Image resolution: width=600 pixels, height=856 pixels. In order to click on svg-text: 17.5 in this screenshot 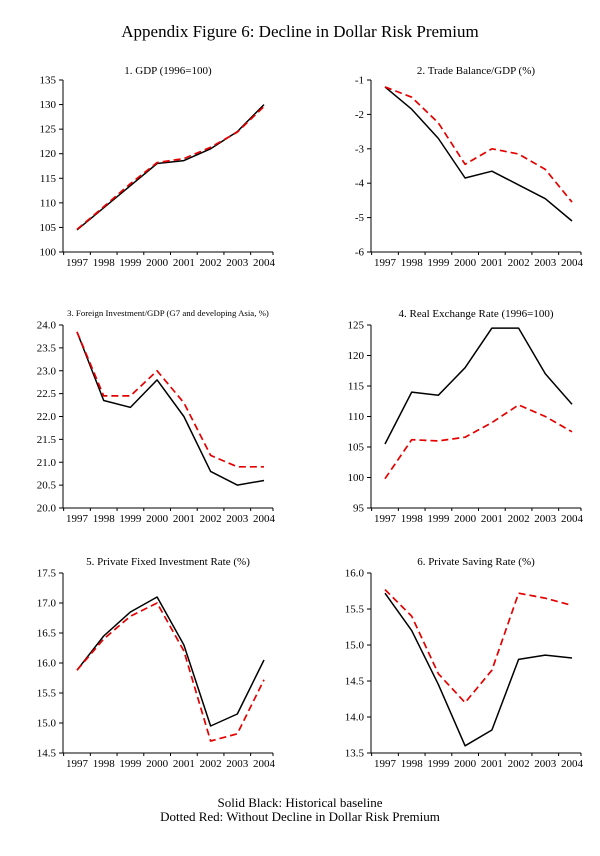, I will do `click(47, 574)`.